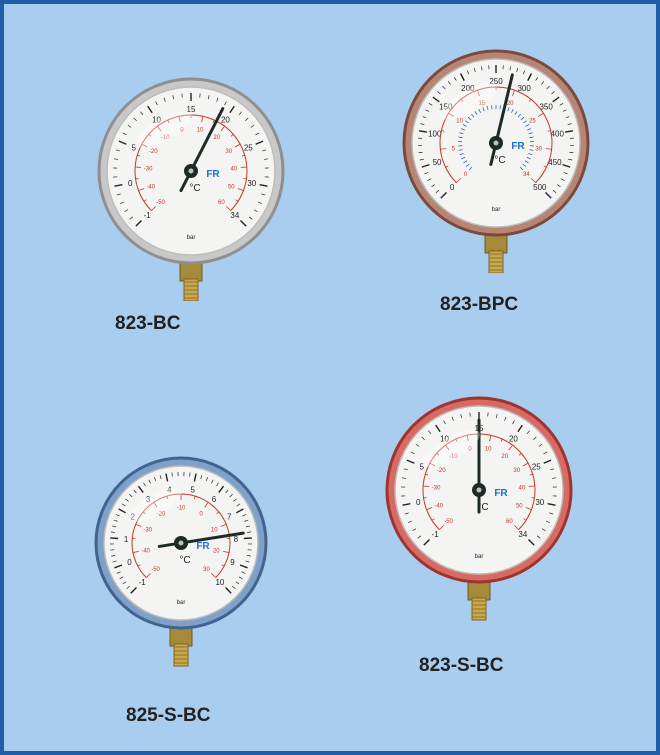 Image resolution: width=660 pixels, height=755 pixels. Describe the element at coordinates (481, 104) in the screenshot. I see `temp-scale-label: 15` at that location.